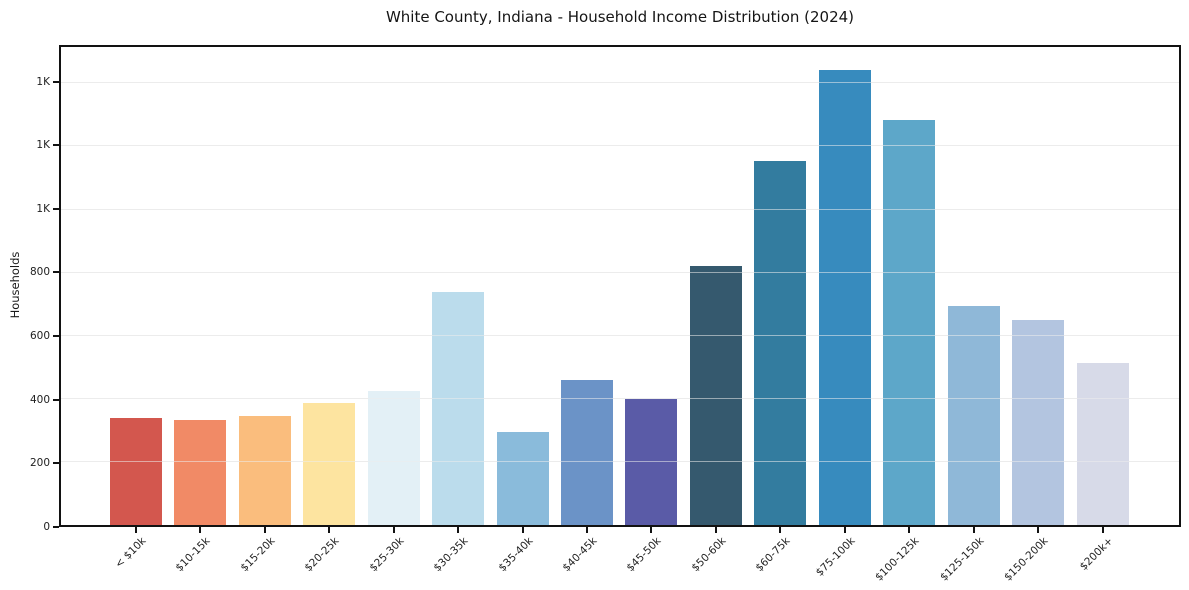 Image resolution: width=1189 pixels, height=590 pixels. I want to click on x-tick-label: $50-60k, so click(709, 555).